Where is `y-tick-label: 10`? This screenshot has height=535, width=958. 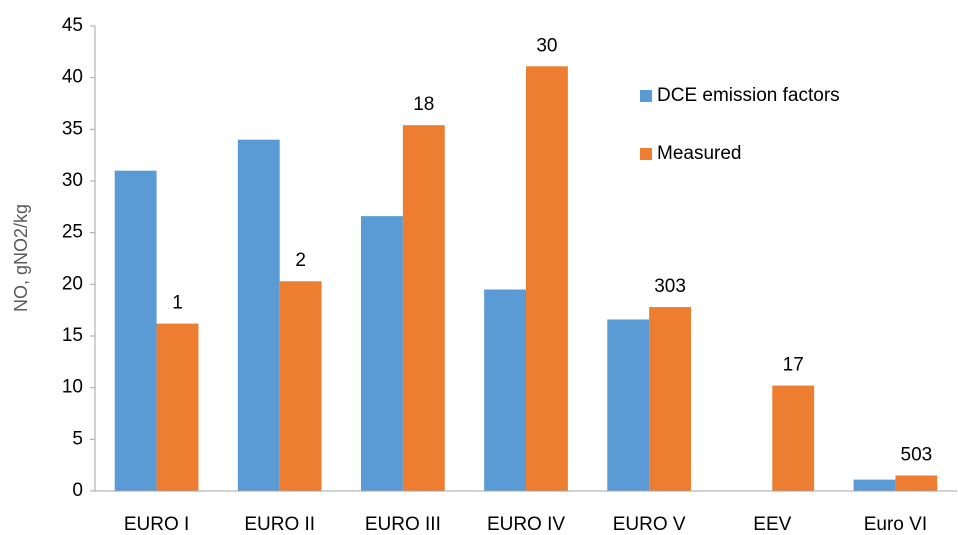
y-tick-label: 10 is located at coordinates (72, 387).